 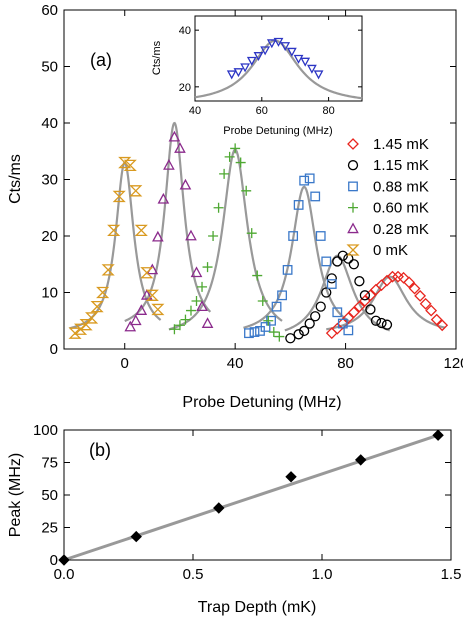 I want to click on panel-b-xtick-label: 0.0, so click(x=64, y=574).